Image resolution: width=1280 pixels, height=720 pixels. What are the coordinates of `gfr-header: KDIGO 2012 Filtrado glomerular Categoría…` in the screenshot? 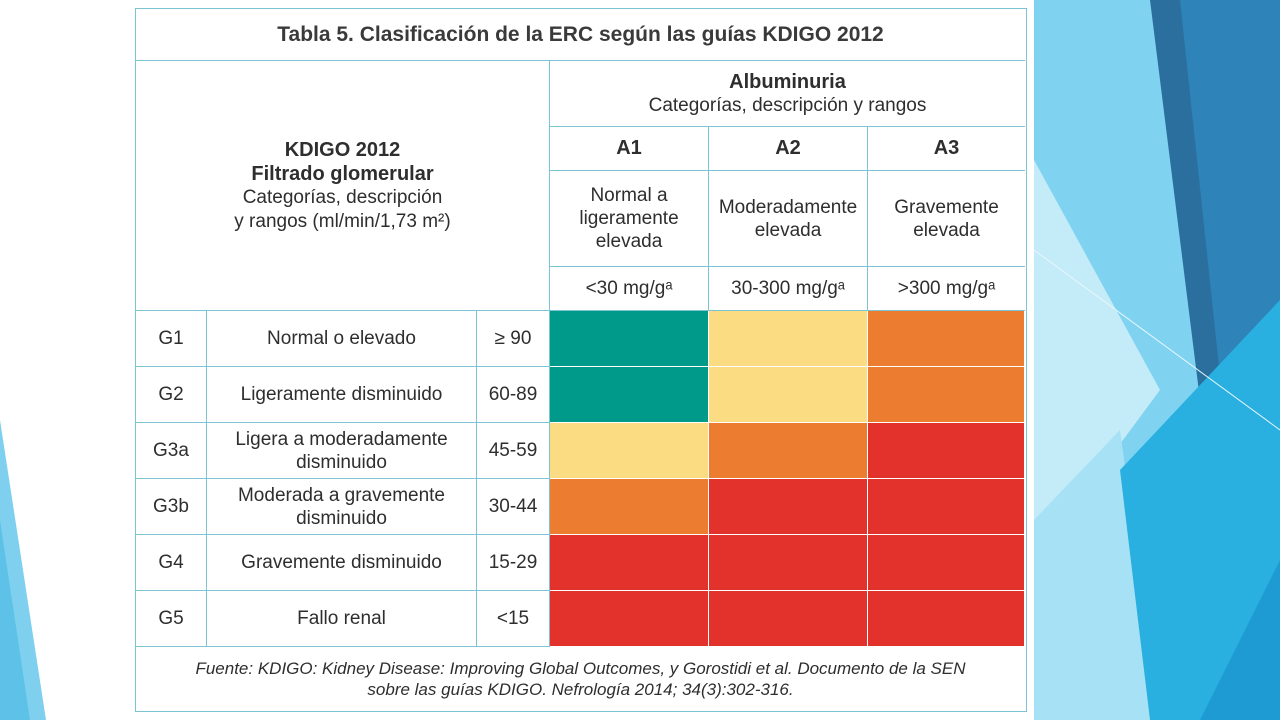 It's located at (343, 186).